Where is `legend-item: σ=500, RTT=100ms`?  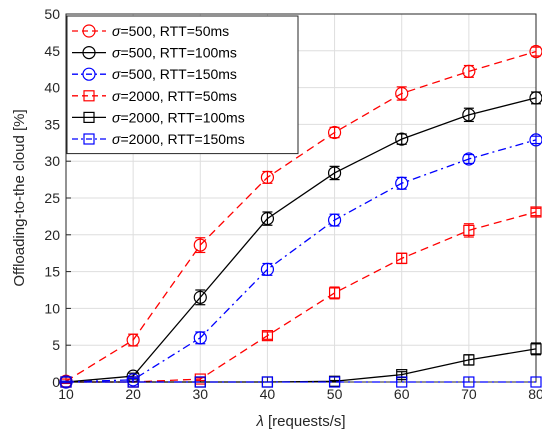 legend-item: σ=500, RTT=100ms is located at coordinates (154, 53).